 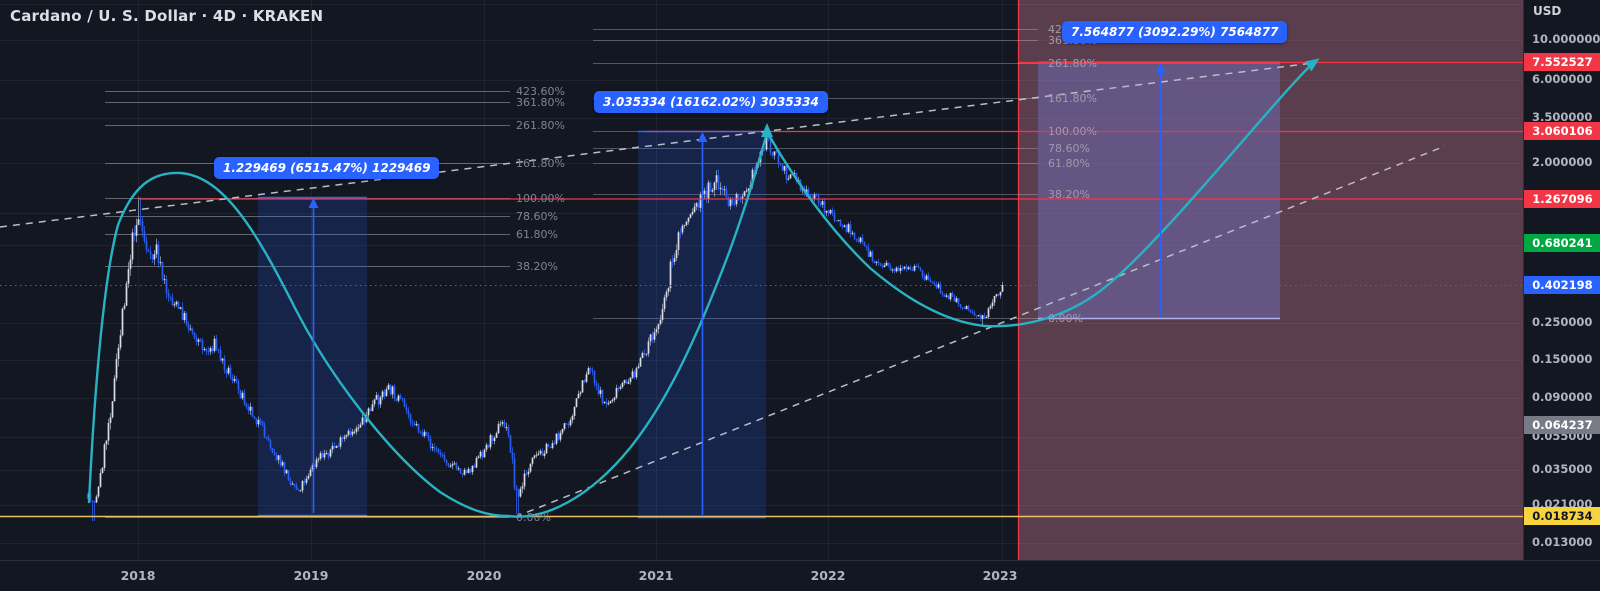 I want to click on price-axis-label: 6.000000, so click(x=1562, y=79).